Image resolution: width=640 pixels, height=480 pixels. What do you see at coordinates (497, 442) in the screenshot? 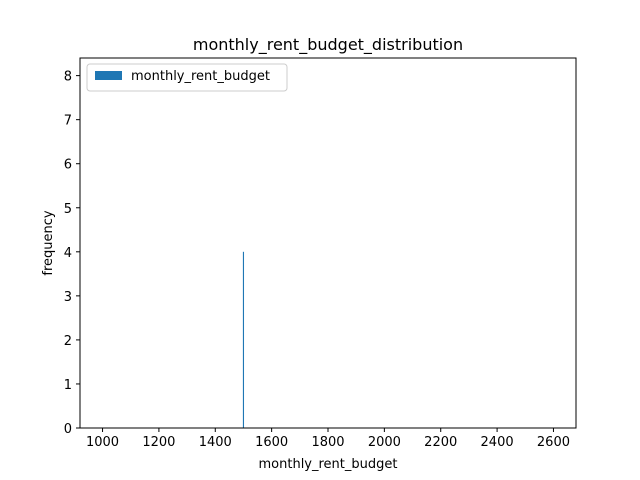
I see `x-tick-label: 2400` at bounding box center [497, 442].